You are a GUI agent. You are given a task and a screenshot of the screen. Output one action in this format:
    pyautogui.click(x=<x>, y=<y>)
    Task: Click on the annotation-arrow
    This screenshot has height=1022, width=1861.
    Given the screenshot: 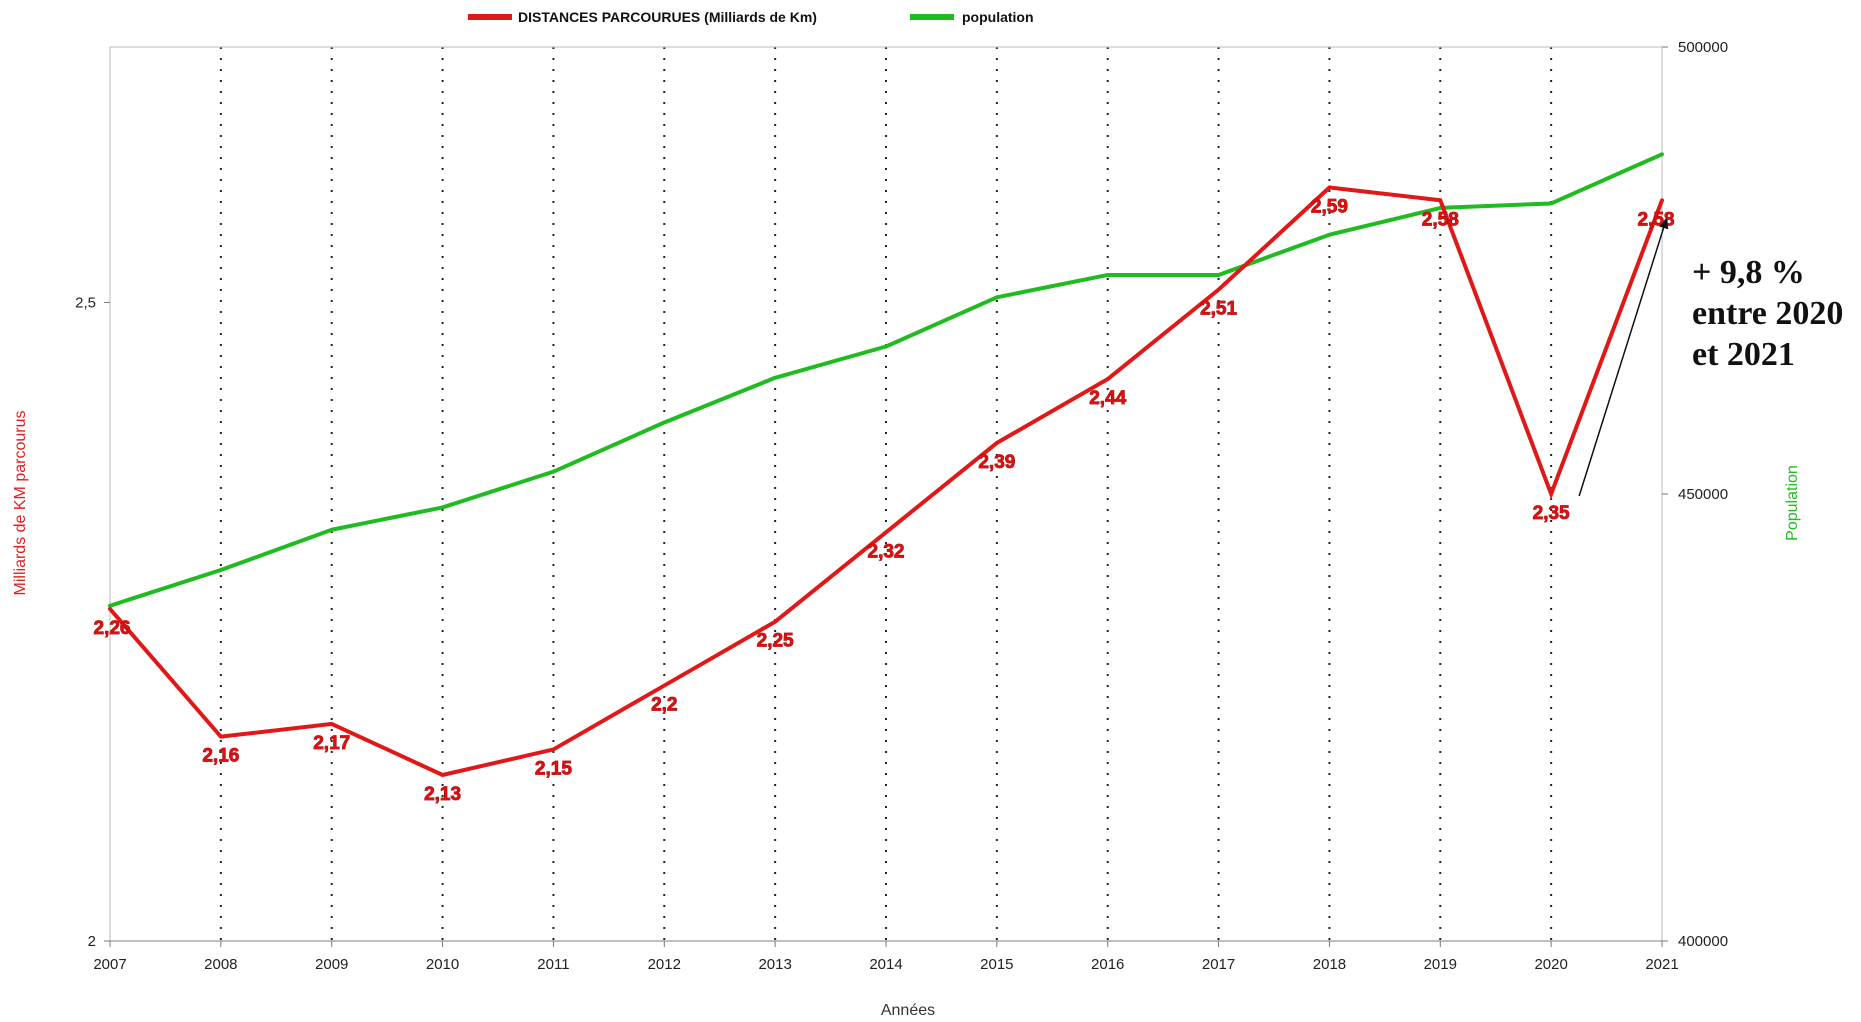 What is the action you would take?
    pyautogui.click(x=1623, y=357)
    